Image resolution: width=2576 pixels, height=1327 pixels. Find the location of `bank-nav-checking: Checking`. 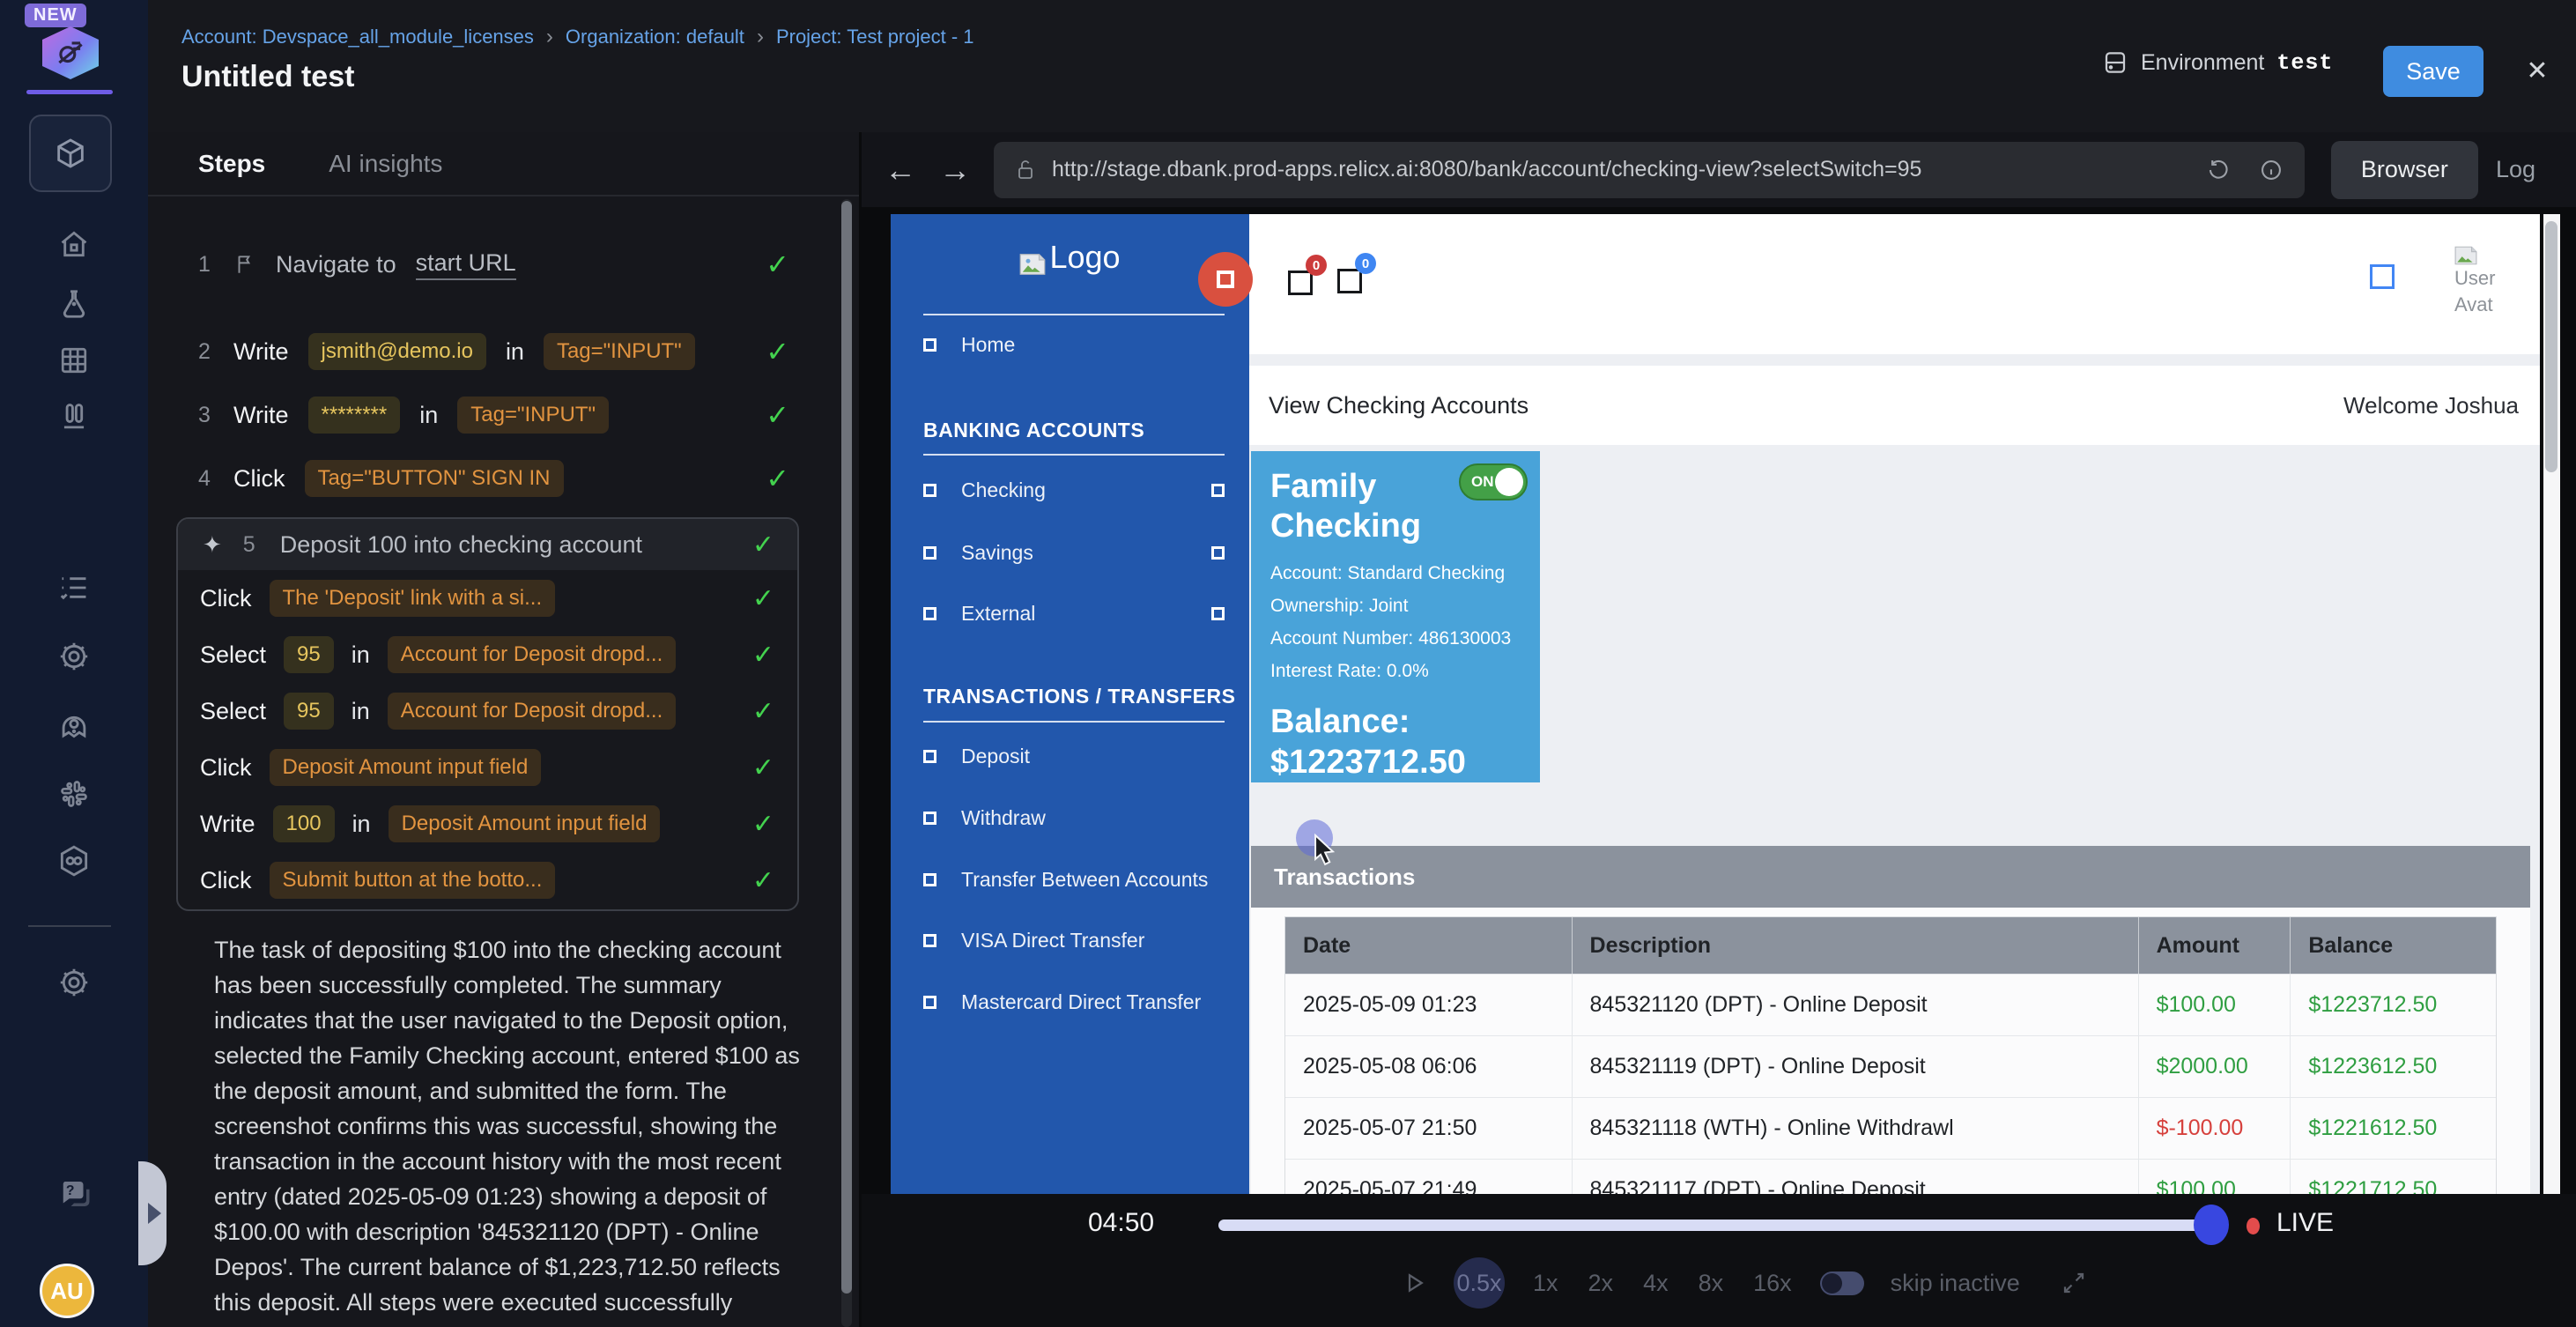

bank-nav-checking: Checking is located at coordinates (1074, 490).